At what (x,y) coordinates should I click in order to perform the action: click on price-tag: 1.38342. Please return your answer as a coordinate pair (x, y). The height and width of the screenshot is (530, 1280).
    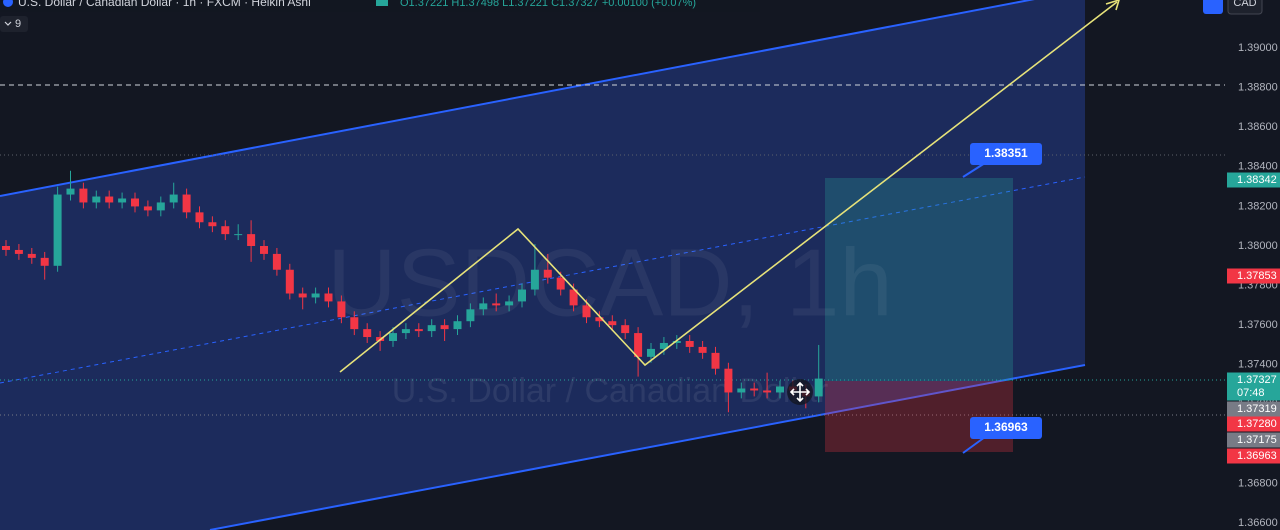
    Looking at the image, I should click on (1257, 180).